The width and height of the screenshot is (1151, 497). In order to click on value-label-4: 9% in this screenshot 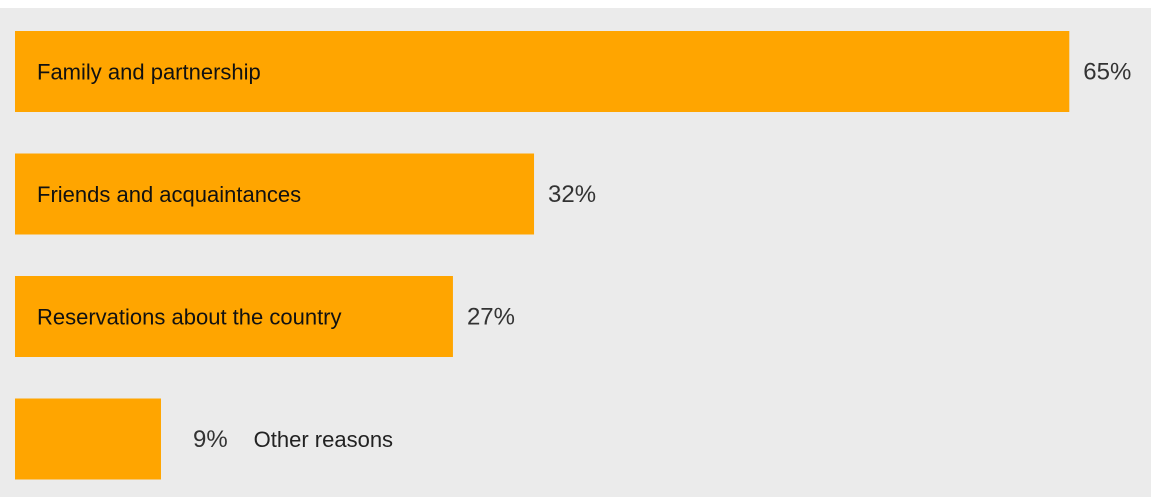, I will do `click(210, 439)`.